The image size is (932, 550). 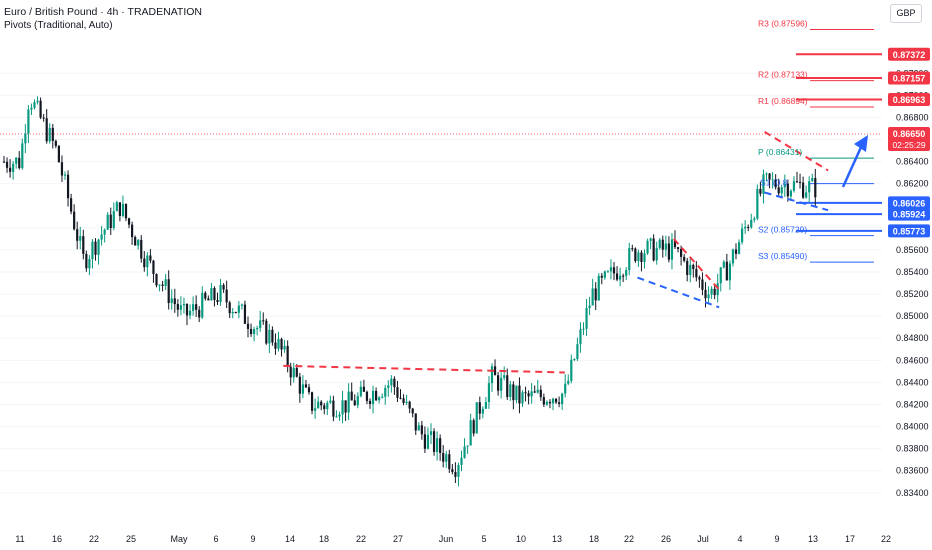 I want to click on price-tick-label: 0.84600, so click(x=912, y=360).